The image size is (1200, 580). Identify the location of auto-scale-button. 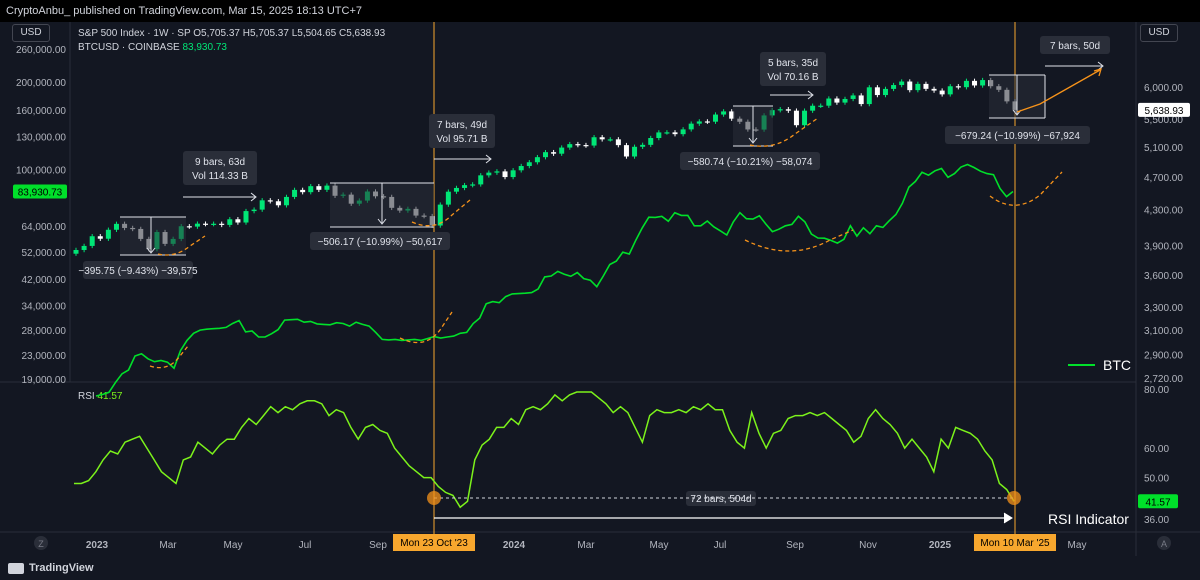
(1164, 543).